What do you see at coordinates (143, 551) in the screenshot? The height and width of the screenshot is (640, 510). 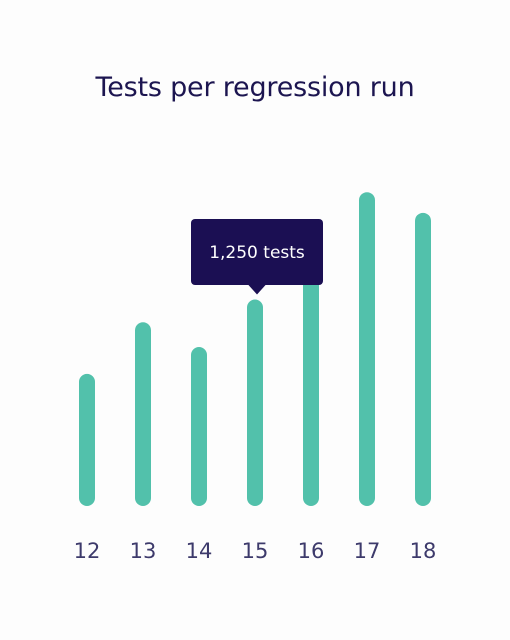 I see `x-tick-label-13: 13` at bounding box center [143, 551].